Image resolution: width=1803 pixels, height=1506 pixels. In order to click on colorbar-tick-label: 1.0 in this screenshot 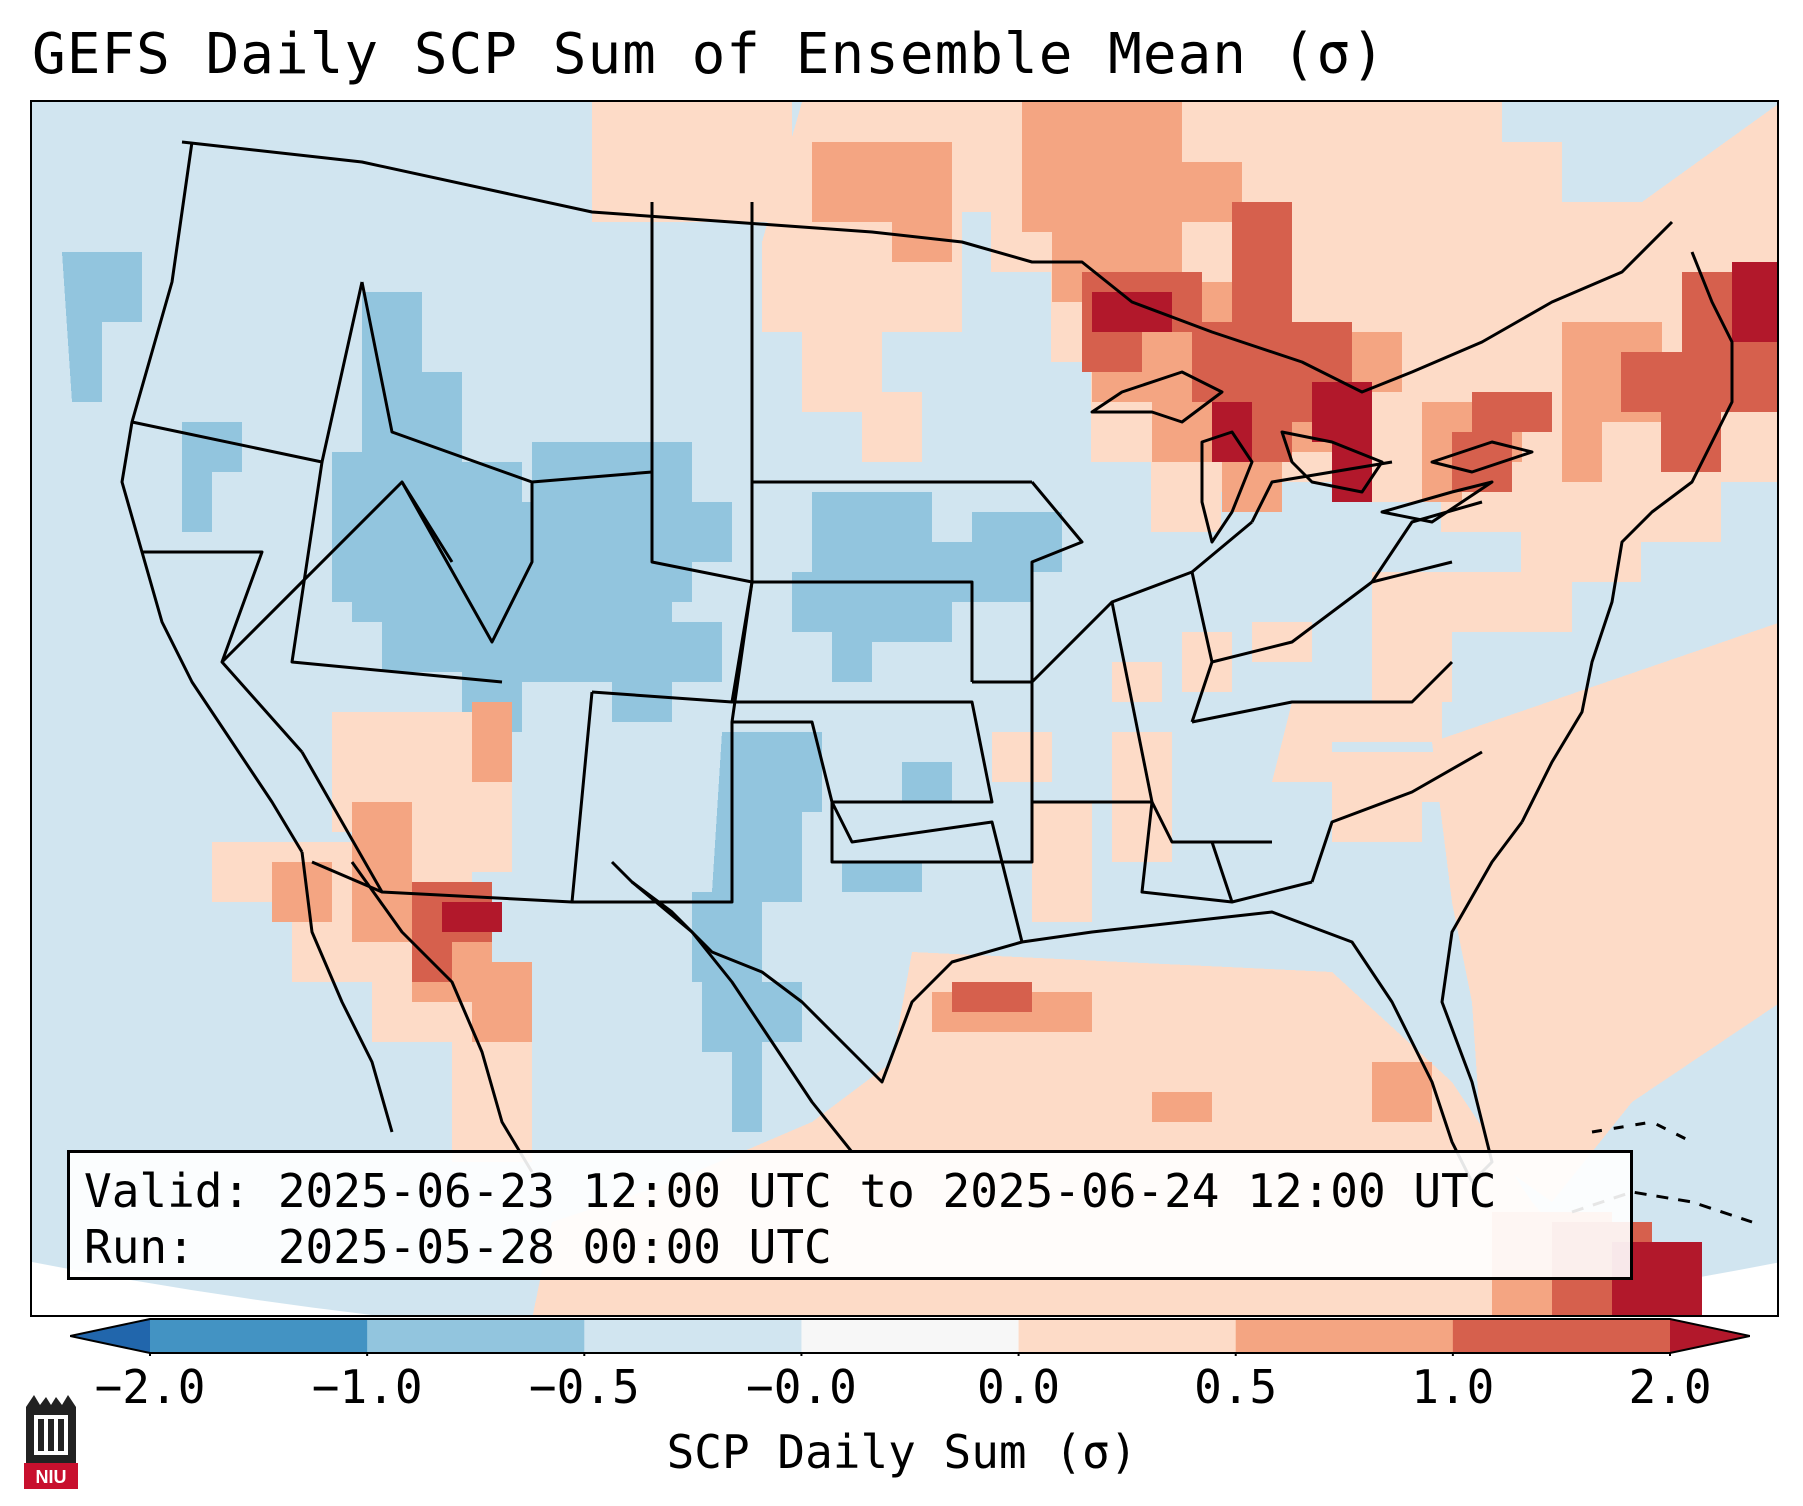, I will do `click(1453, 1387)`.